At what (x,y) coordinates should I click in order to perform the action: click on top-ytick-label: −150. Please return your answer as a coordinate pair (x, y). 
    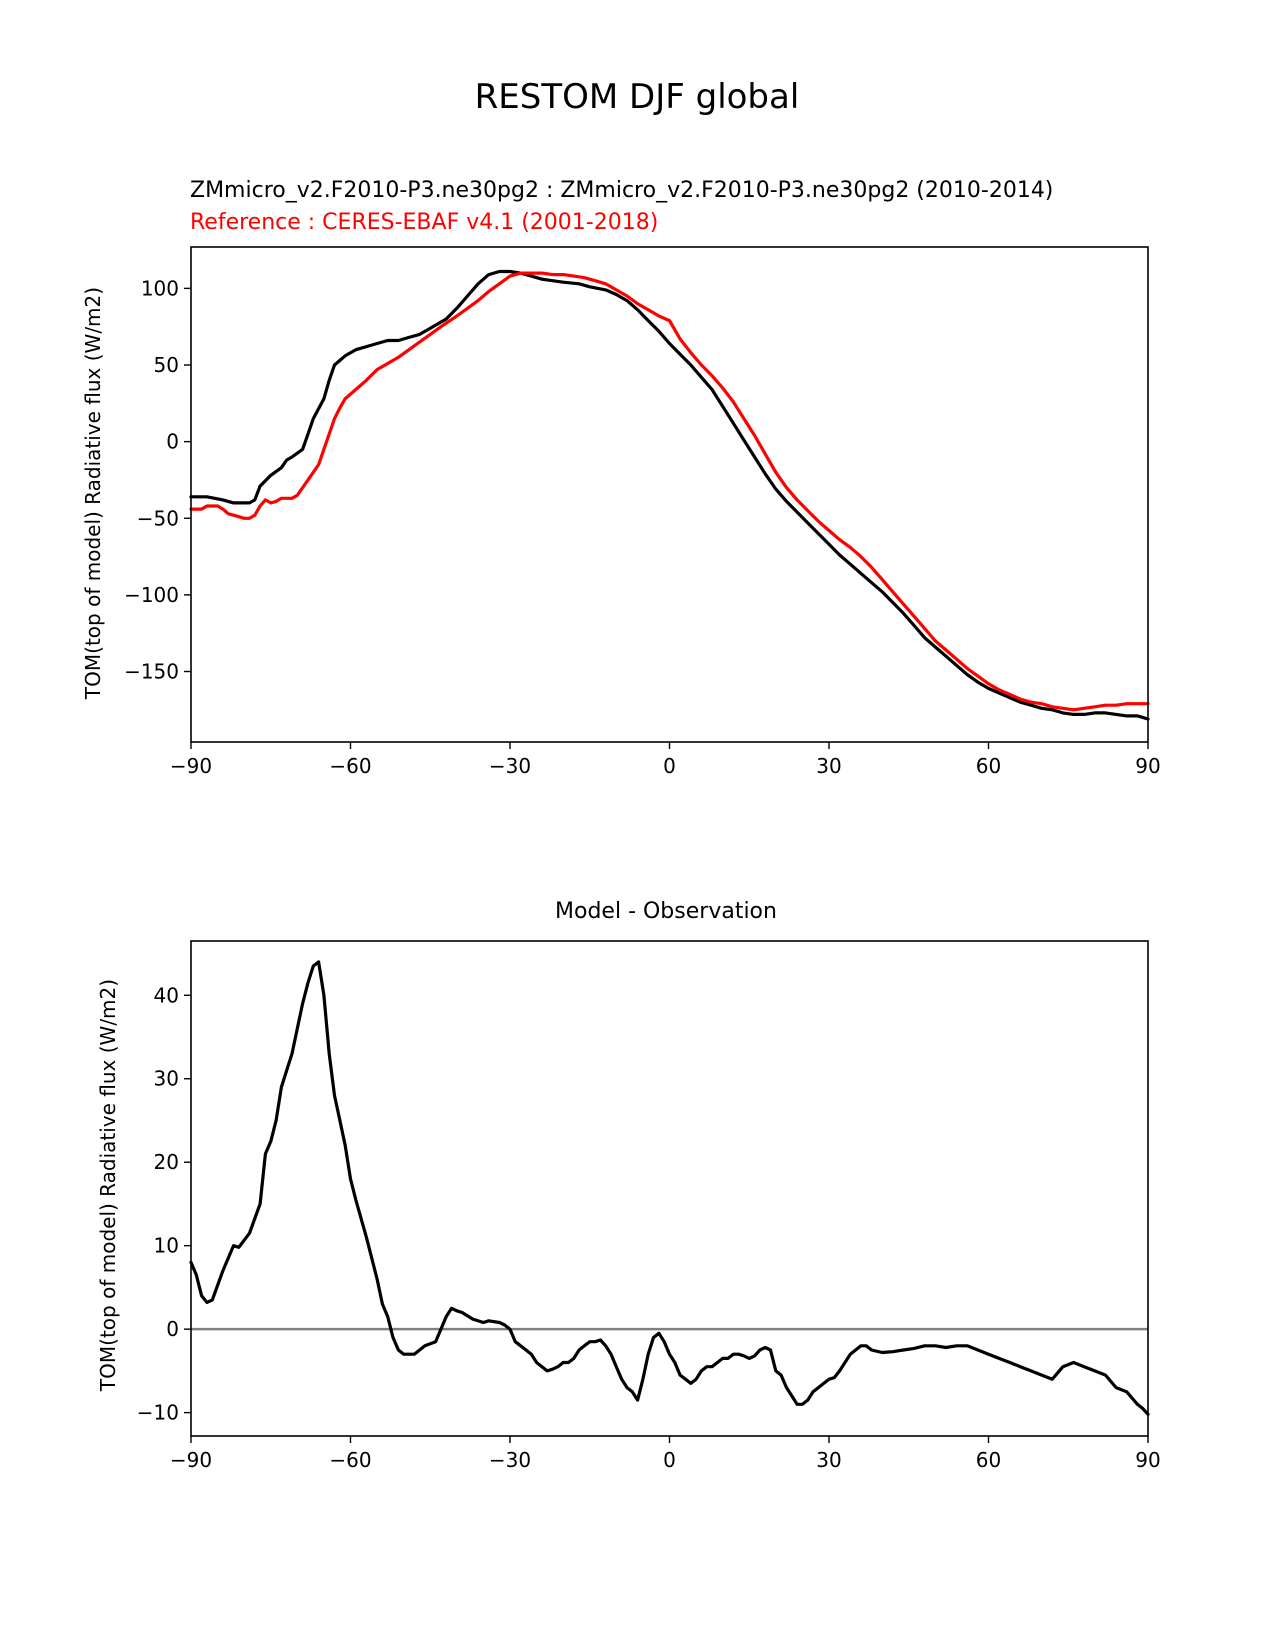
    Looking at the image, I should click on (151, 672).